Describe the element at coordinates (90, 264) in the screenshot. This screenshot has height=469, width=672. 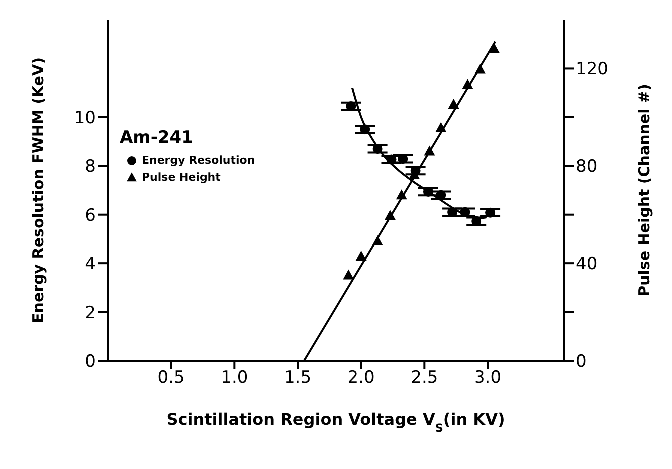
I see `y-tick-label: 4` at that location.